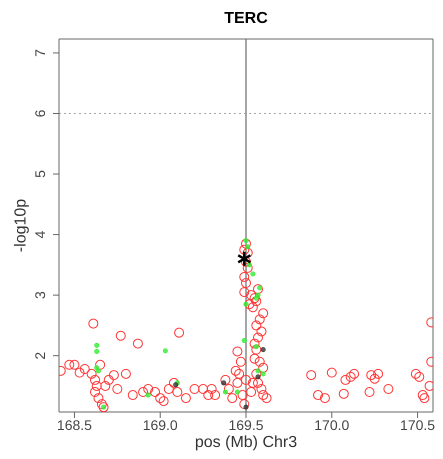  I want to click on y-tick-label: 4, so click(40, 234).